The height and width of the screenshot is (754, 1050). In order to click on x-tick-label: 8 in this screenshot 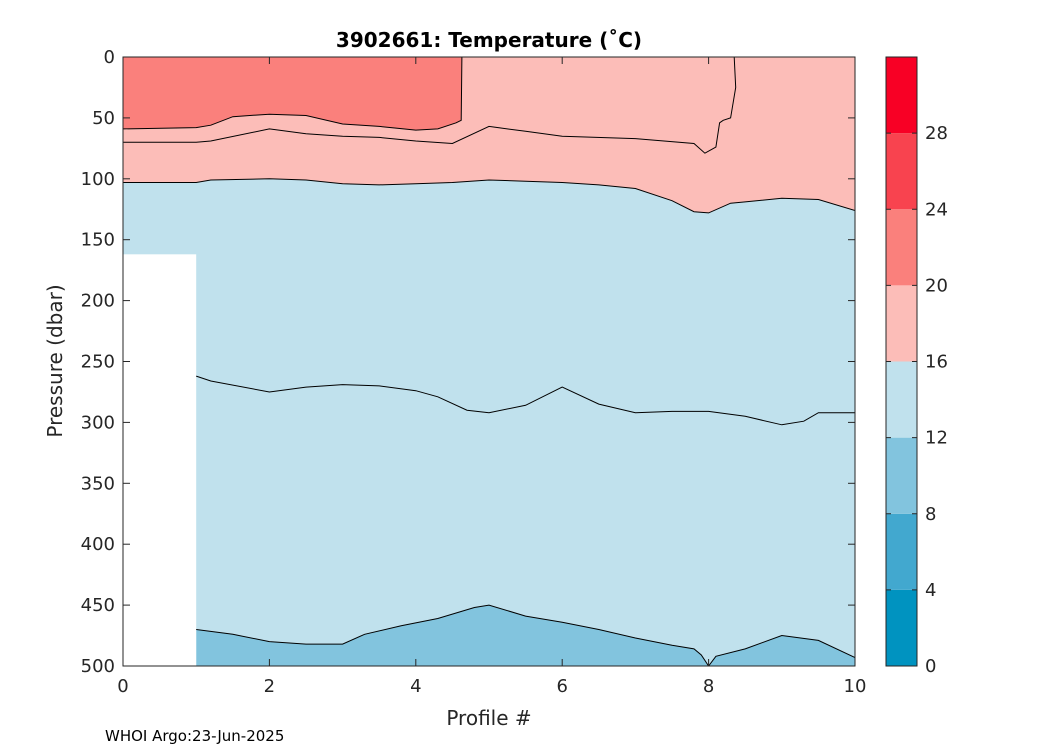, I will do `click(708, 686)`.